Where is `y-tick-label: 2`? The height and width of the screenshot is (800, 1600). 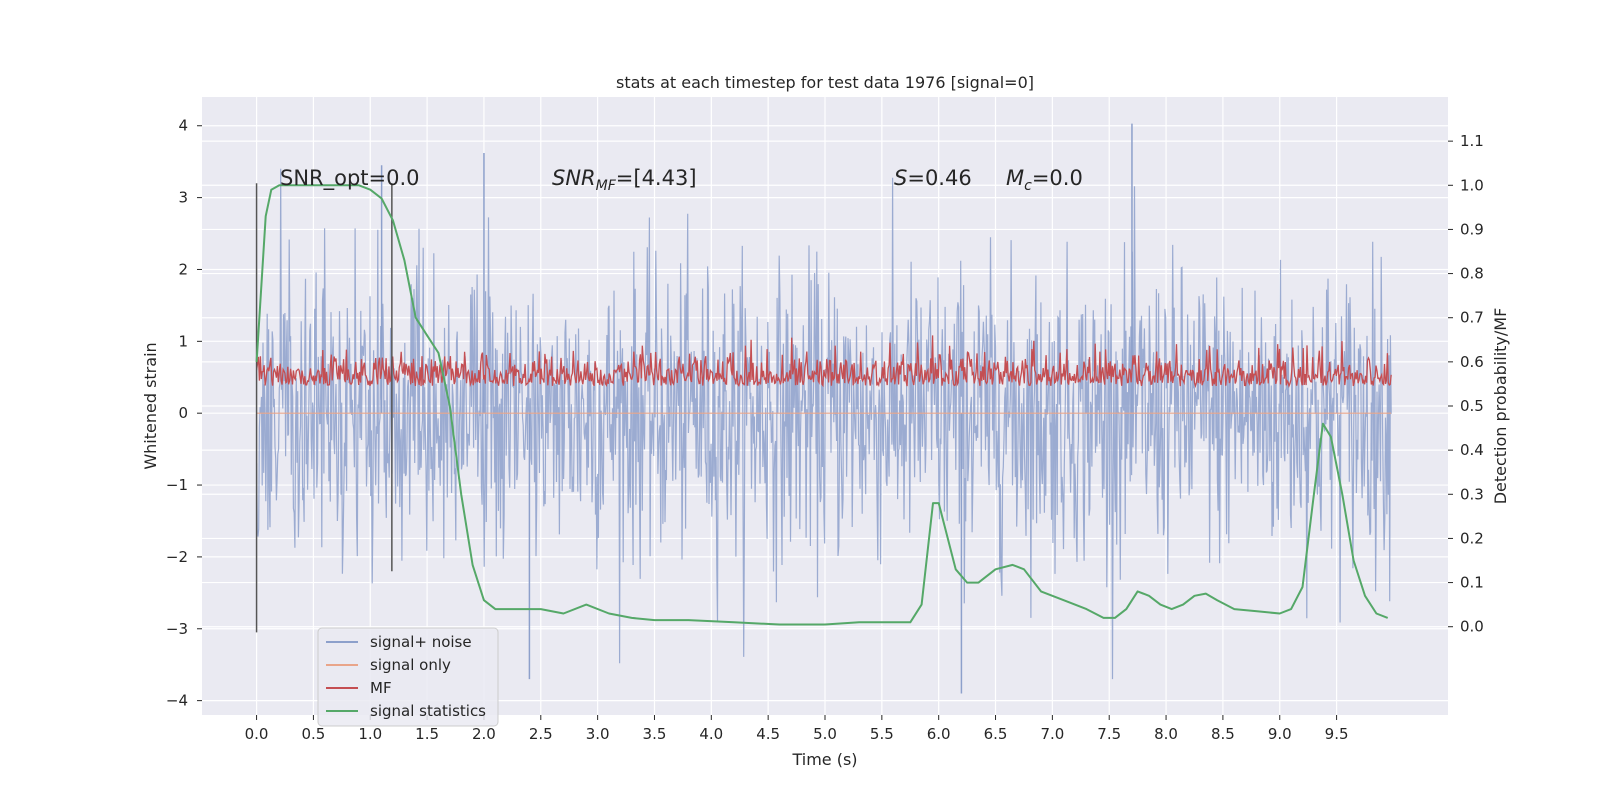 y-tick-label: 2 is located at coordinates (183, 269).